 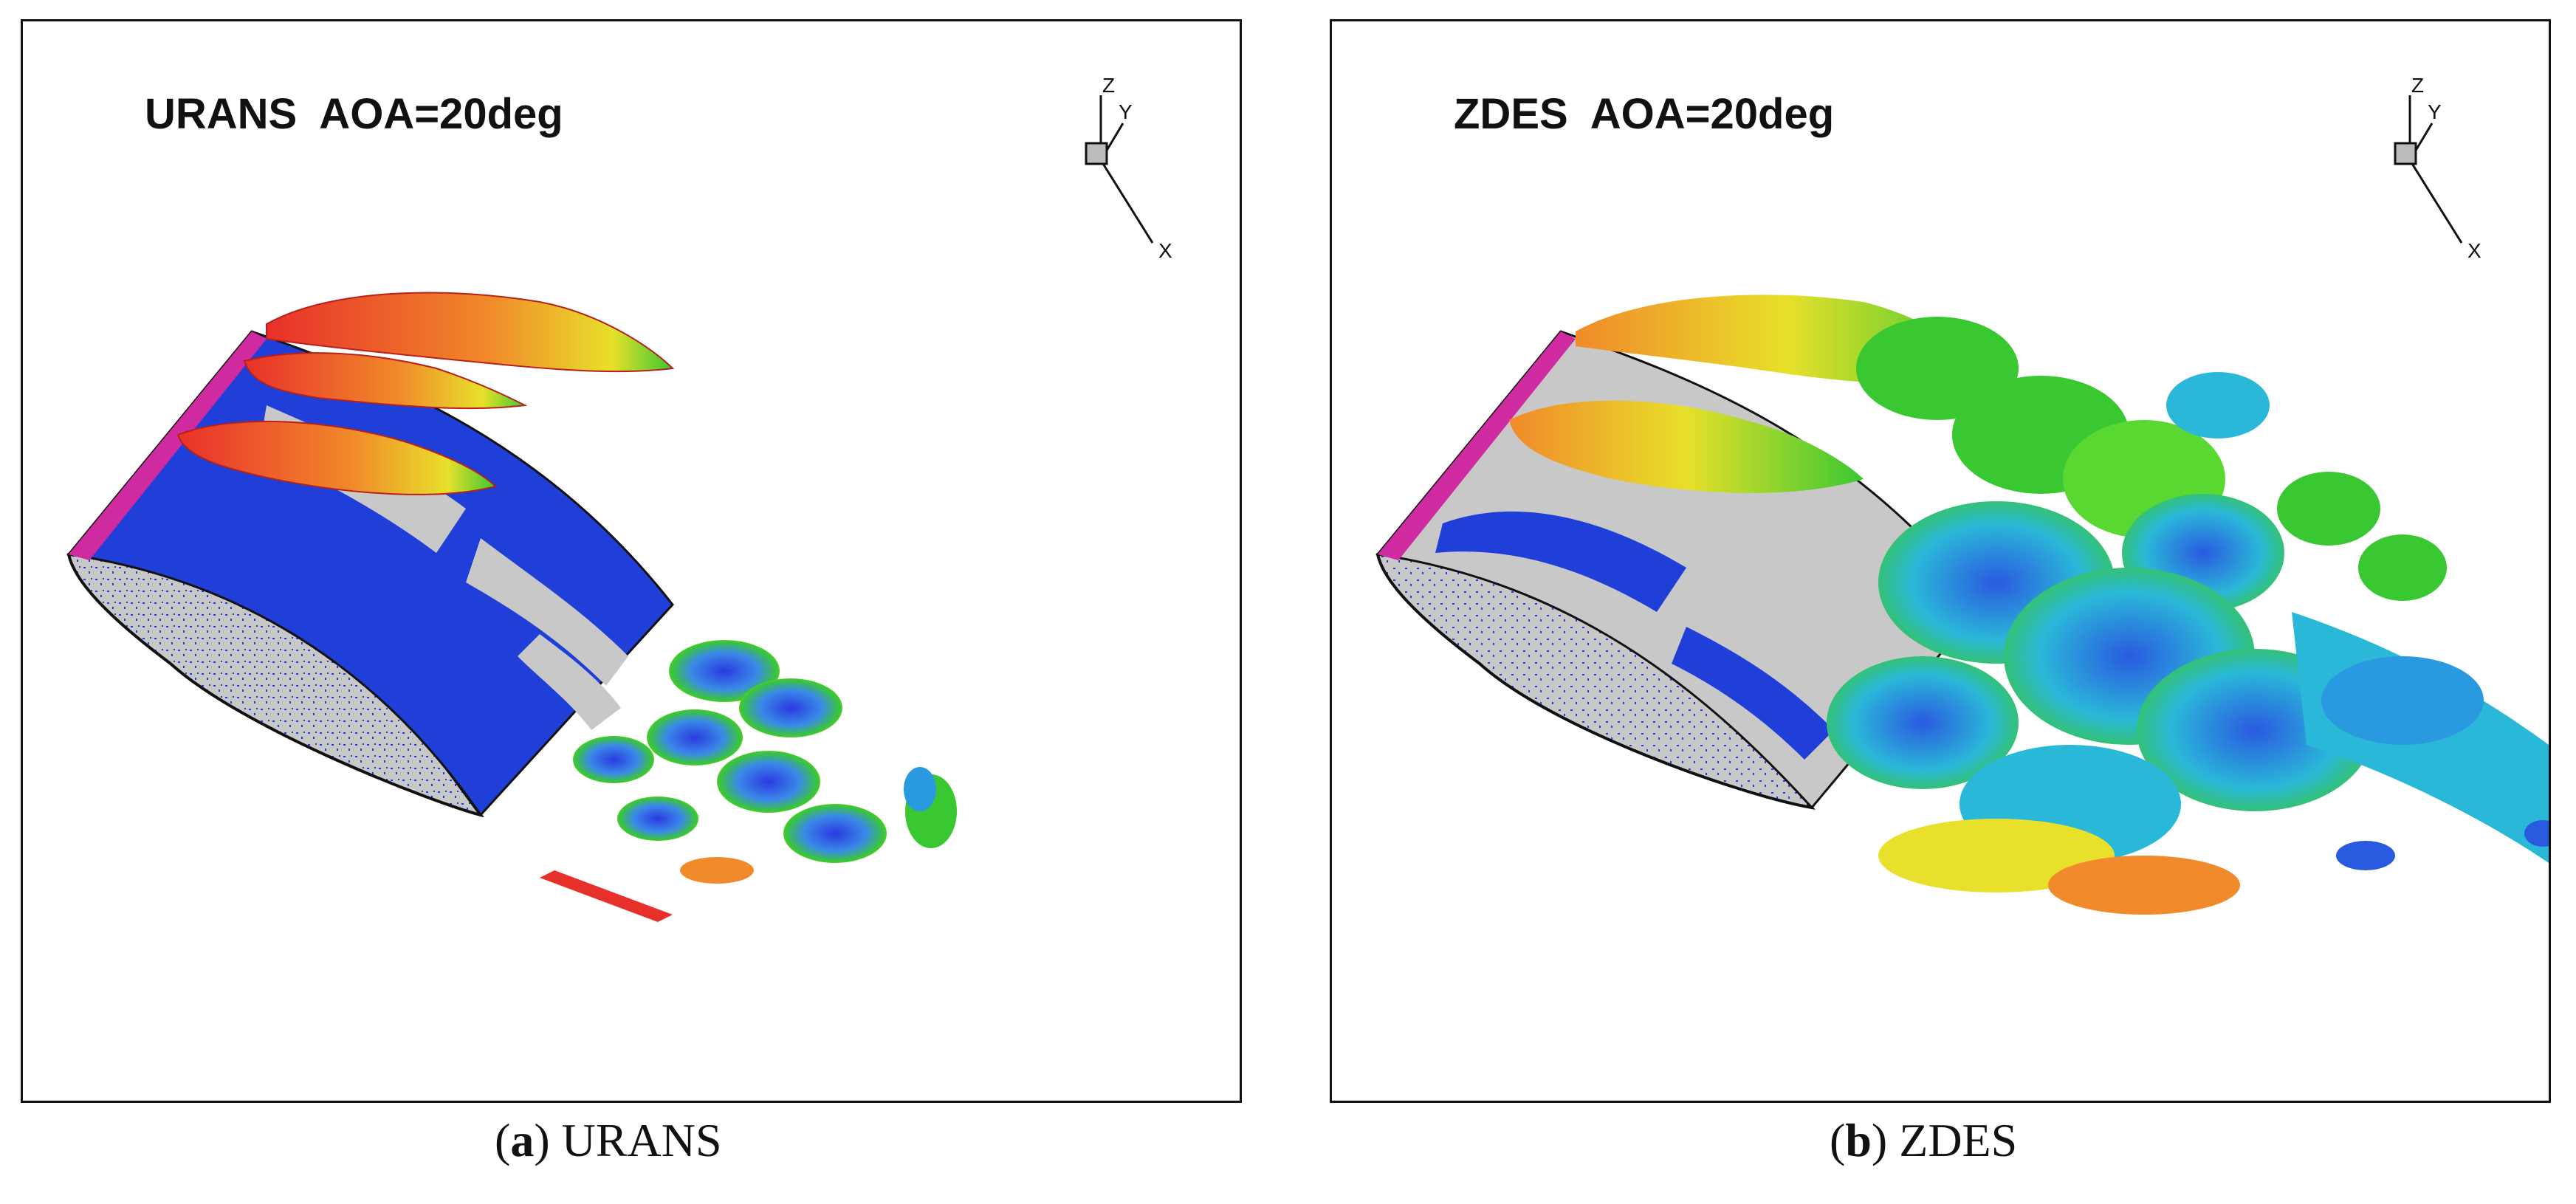 I want to click on panel-title: URANS AOA=20deg, so click(x=354, y=114).